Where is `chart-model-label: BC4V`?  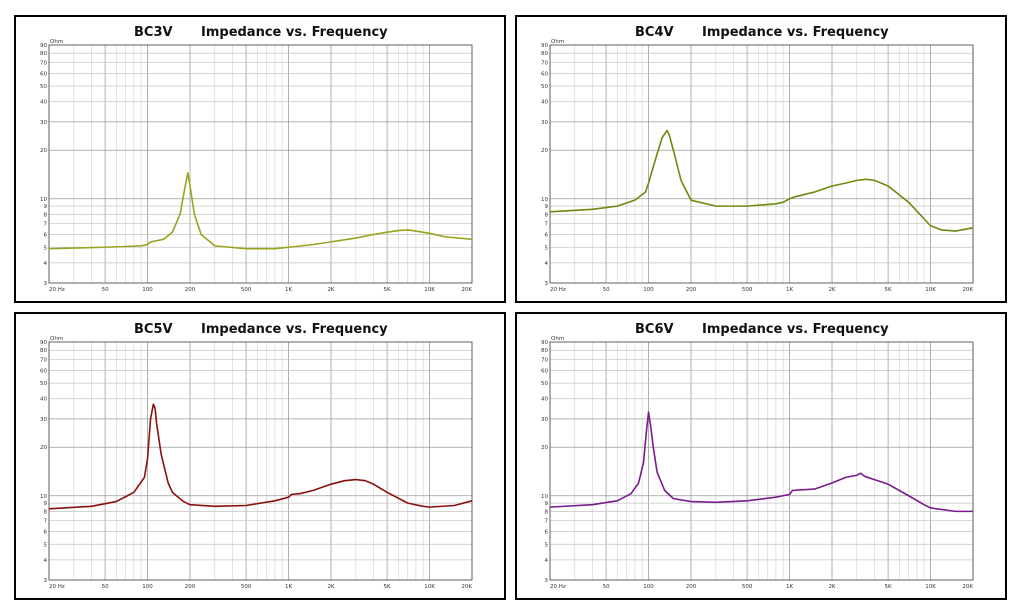 chart-model-label: BC4V is located at coordinates (654, 32).